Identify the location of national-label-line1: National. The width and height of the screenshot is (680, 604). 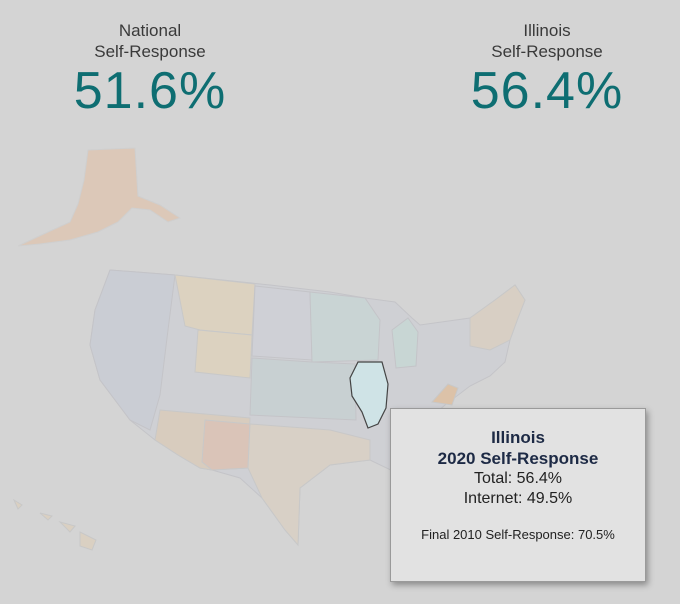
(150, 30).